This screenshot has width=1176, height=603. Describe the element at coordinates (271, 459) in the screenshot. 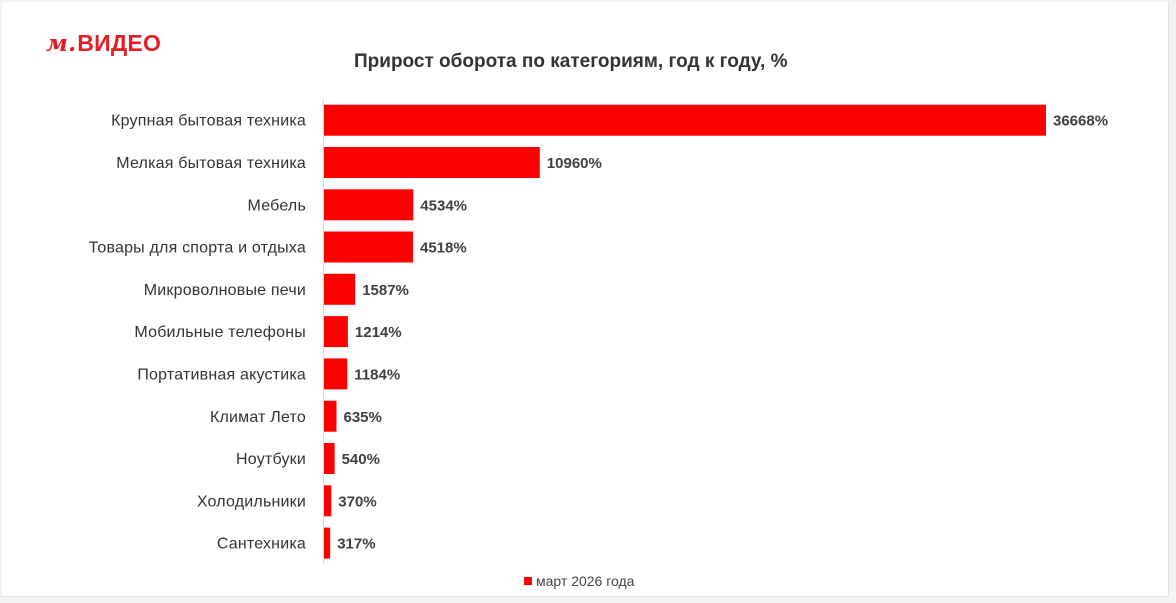

I see `category-label: Ноутбуки` at that location.